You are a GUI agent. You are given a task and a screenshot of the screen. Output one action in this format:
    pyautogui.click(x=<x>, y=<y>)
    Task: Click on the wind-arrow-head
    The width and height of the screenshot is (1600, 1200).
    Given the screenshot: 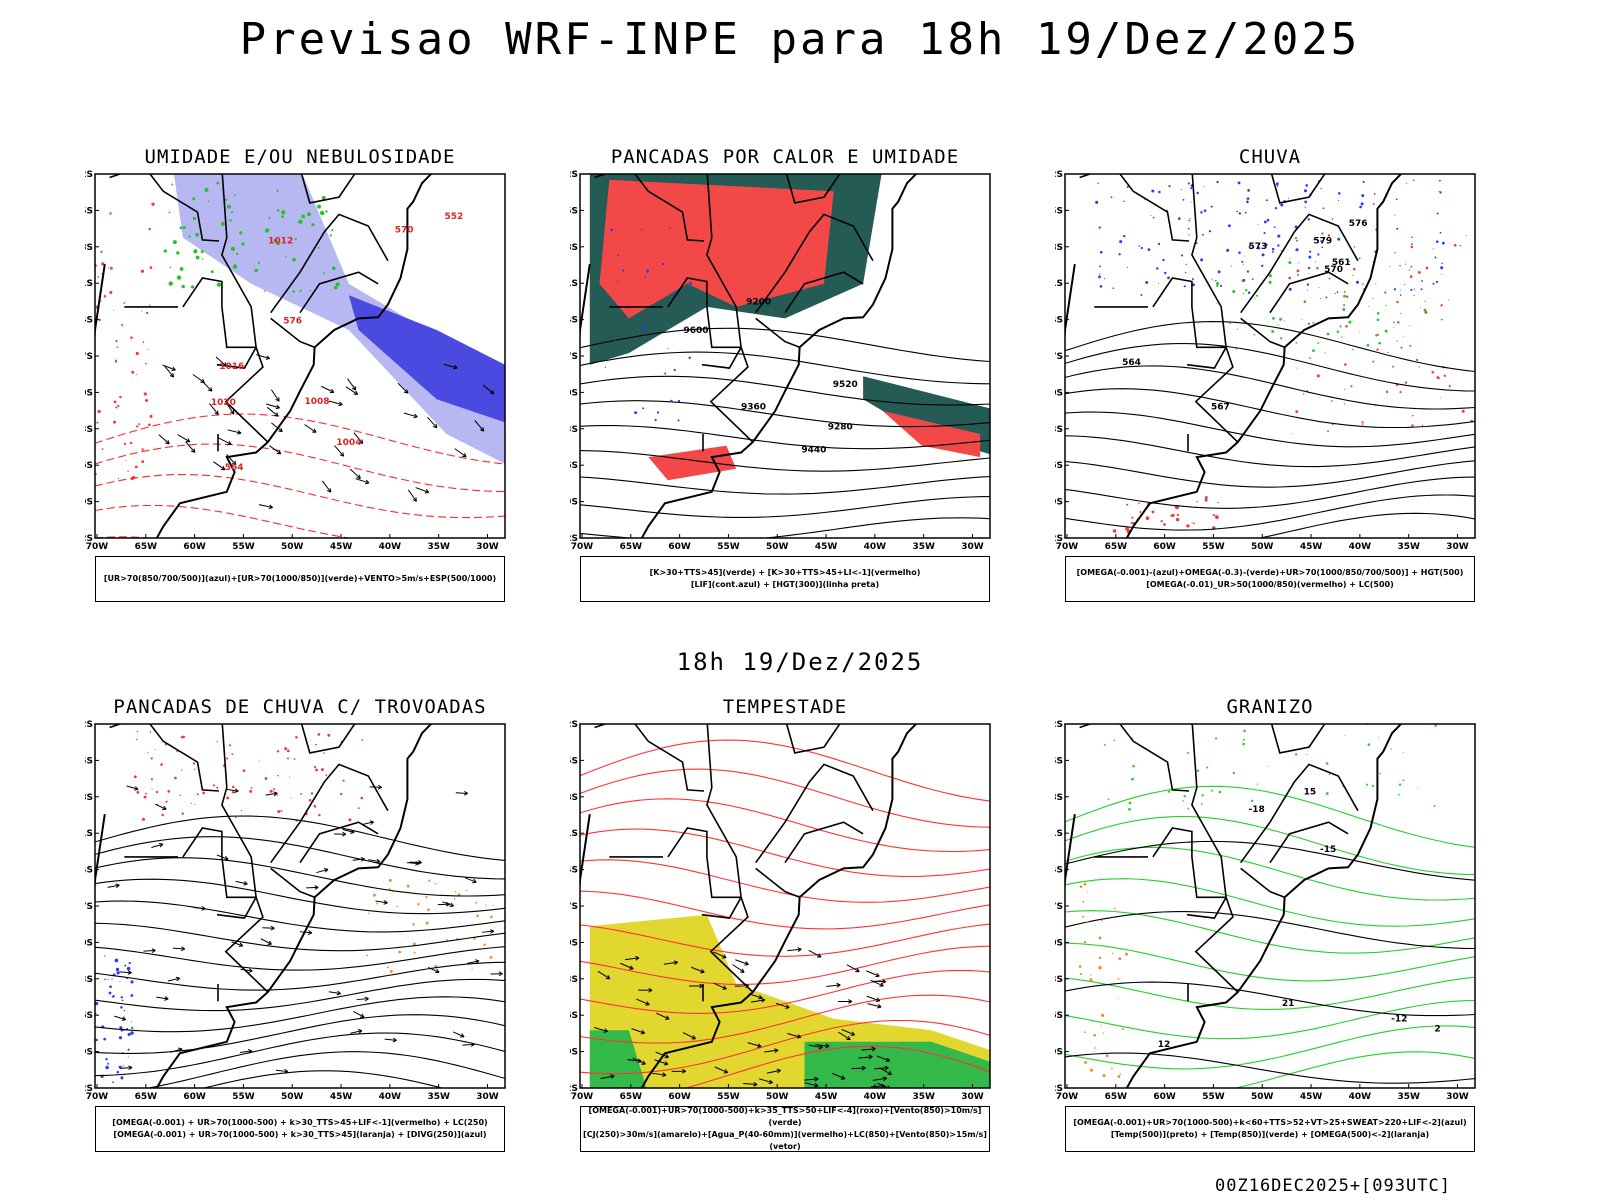 What is the action you would take?
    pyautogui.click(x=173, y=369)
    